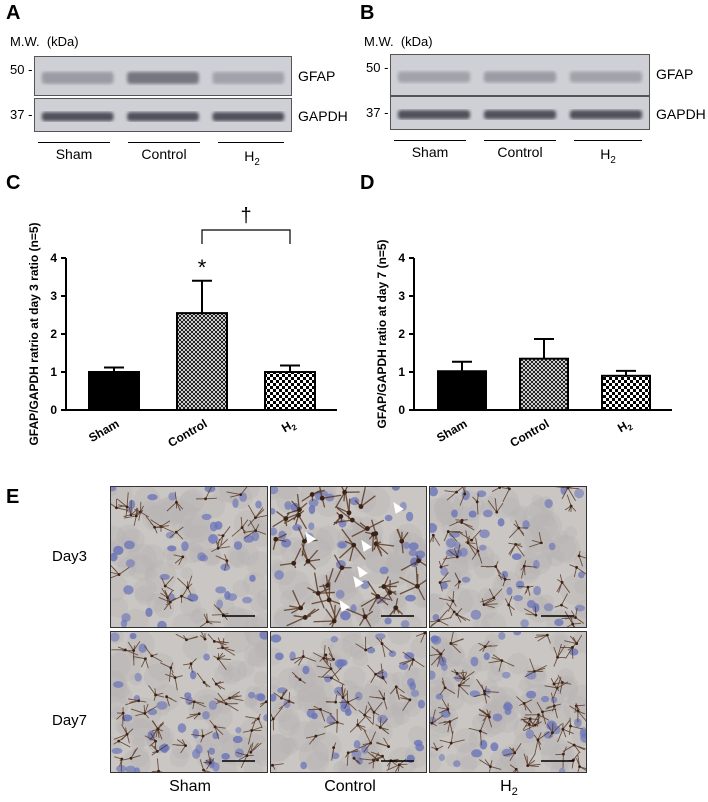 The width and height of the screenshot is (708, 802). What do you see at coordinates (53, 296) in the screenshot?
I see `y-tick-label: 3` at bounding box center [53, 296].